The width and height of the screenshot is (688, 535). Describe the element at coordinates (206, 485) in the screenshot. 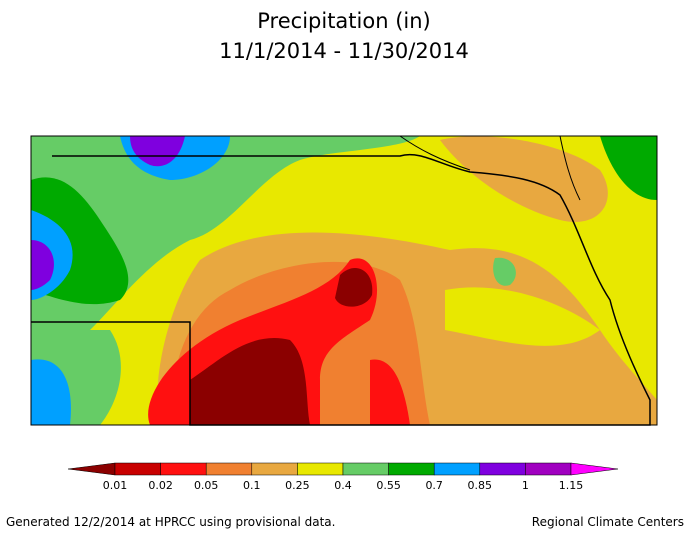

I see `legend-label: 0.05` at that location.